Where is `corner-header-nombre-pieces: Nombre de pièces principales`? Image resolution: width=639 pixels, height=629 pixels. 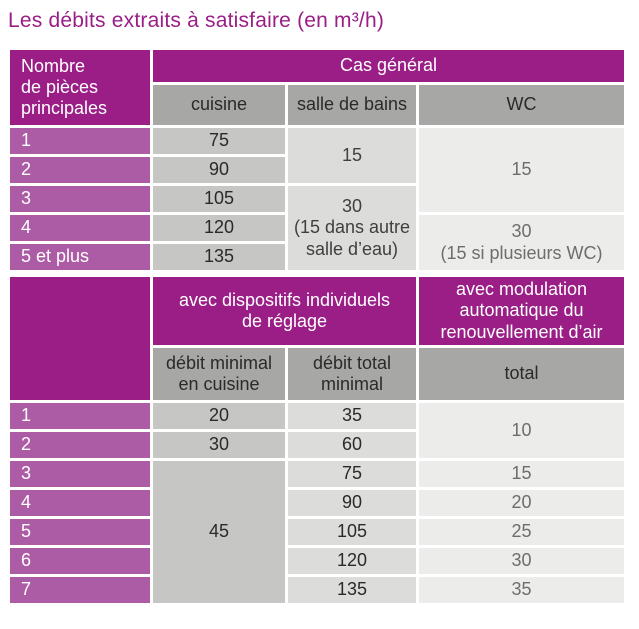 corner-header-nombre-pieces: Nombre de pièces principales is located at coordinates (80, 87).